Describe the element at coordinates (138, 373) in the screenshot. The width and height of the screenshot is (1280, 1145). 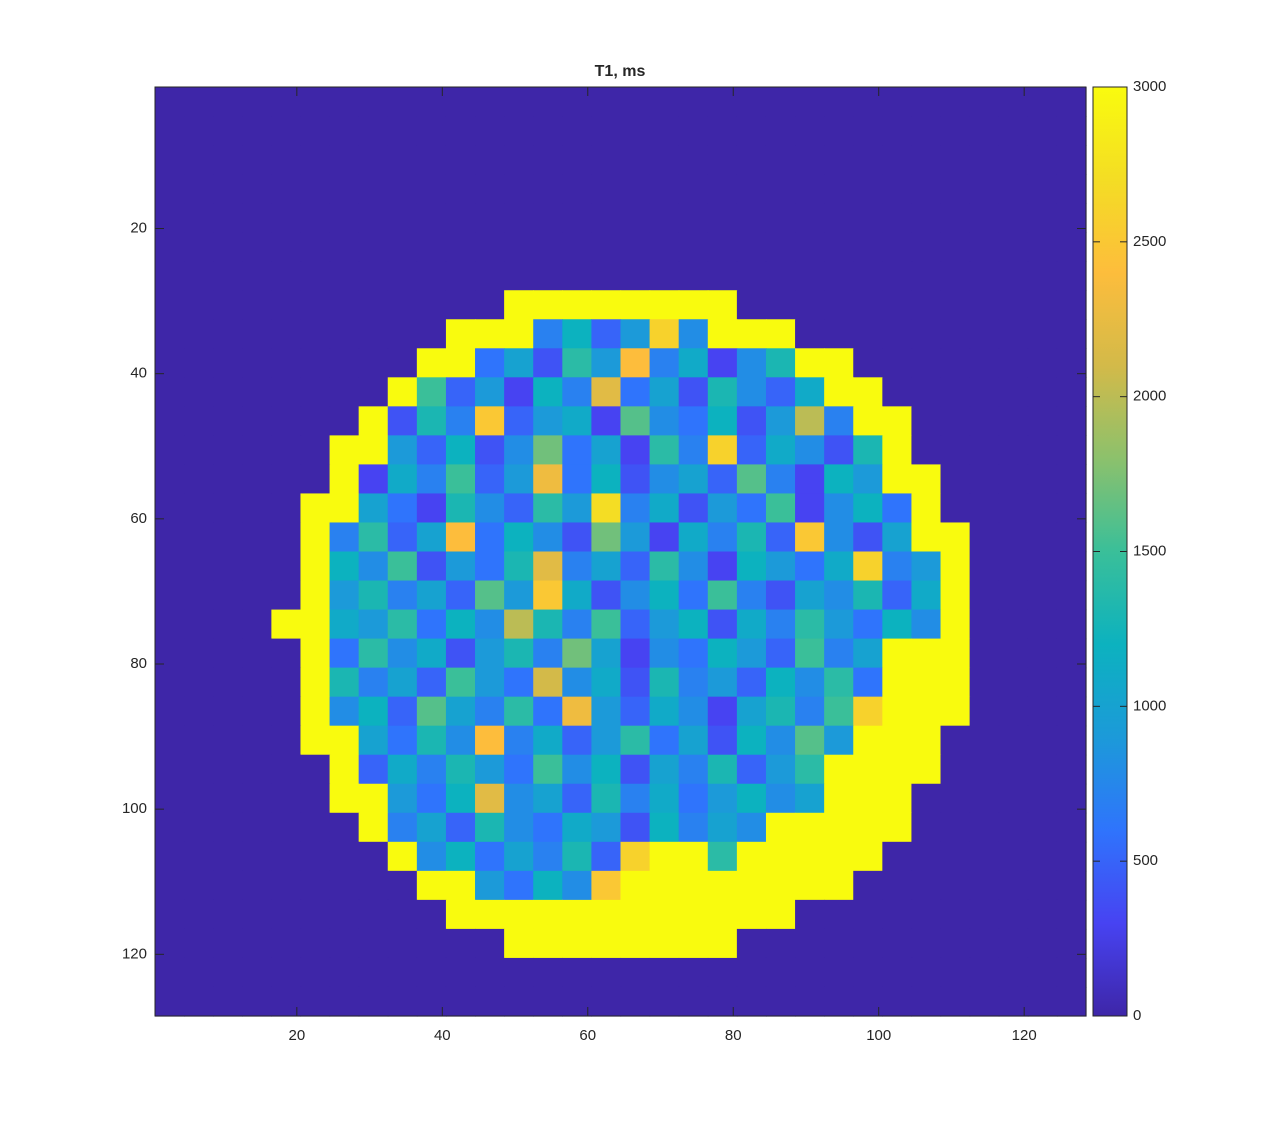
I see `y-tick-label: 40` at that location.